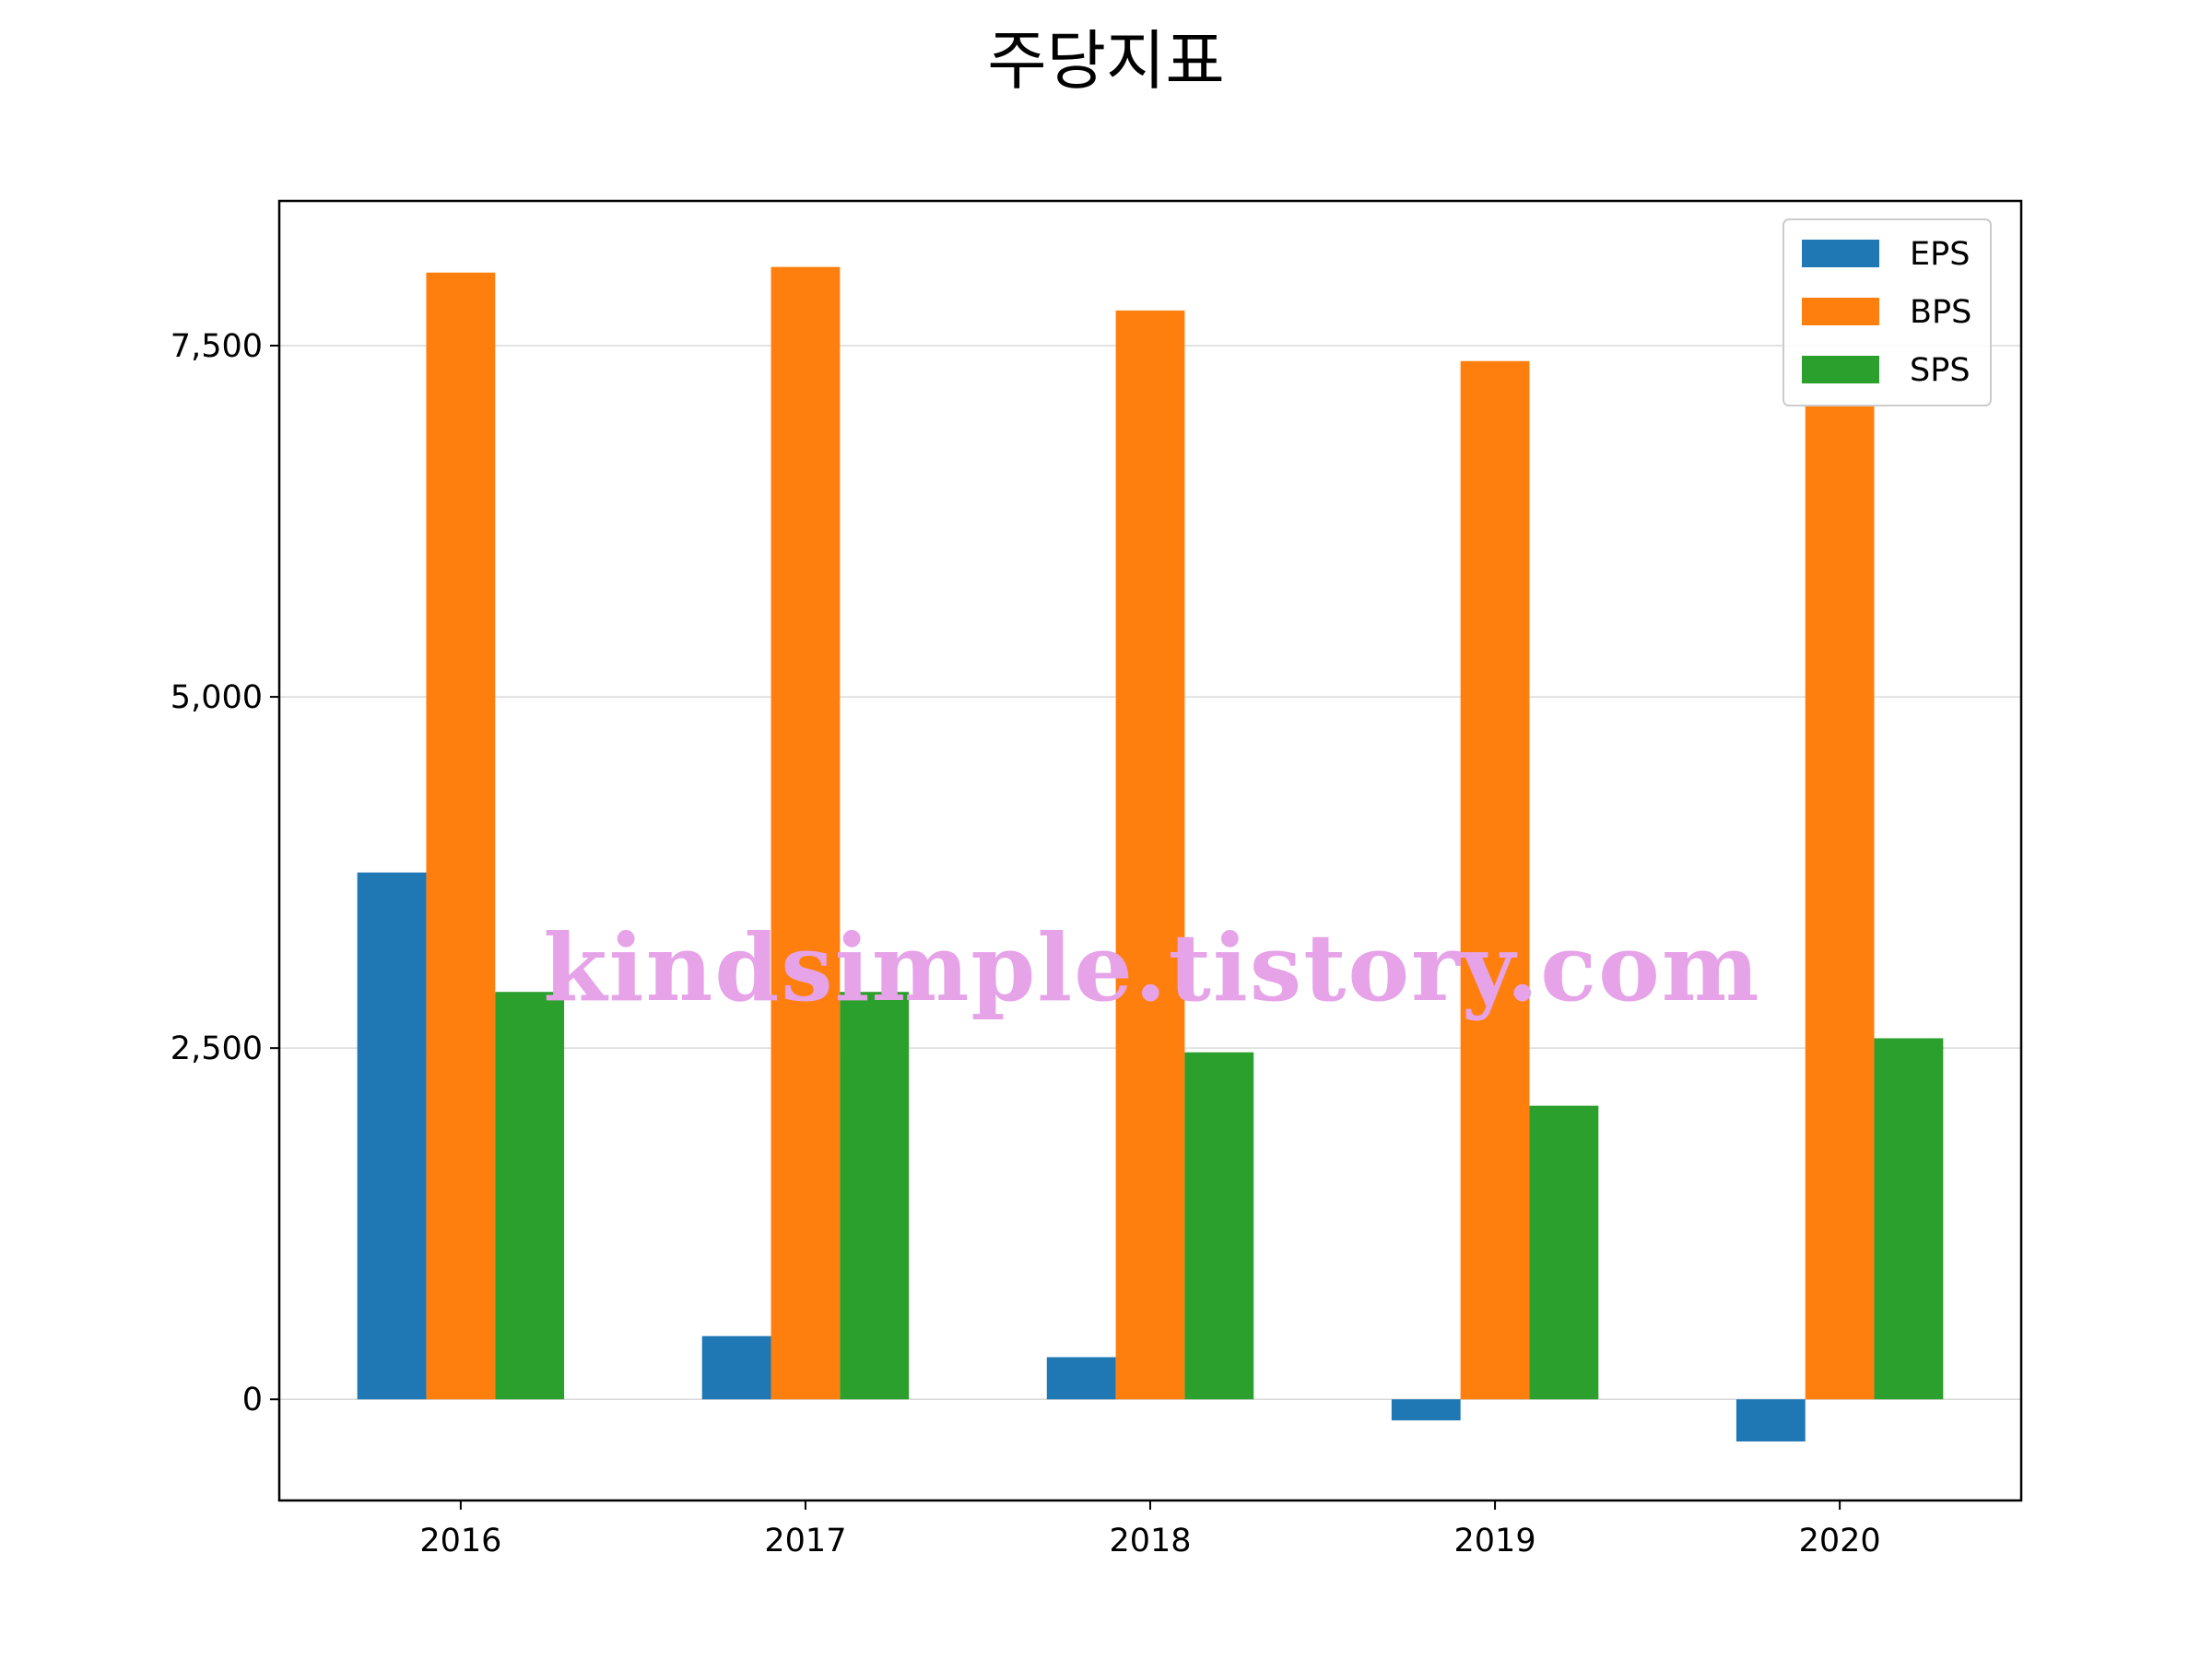 This screenshot has height=1659, width=2212. What do you see at coordinates (1564, 1252) in the screenshot?
I see `bar-sps-2019` at bounding box center [1564, 1252].